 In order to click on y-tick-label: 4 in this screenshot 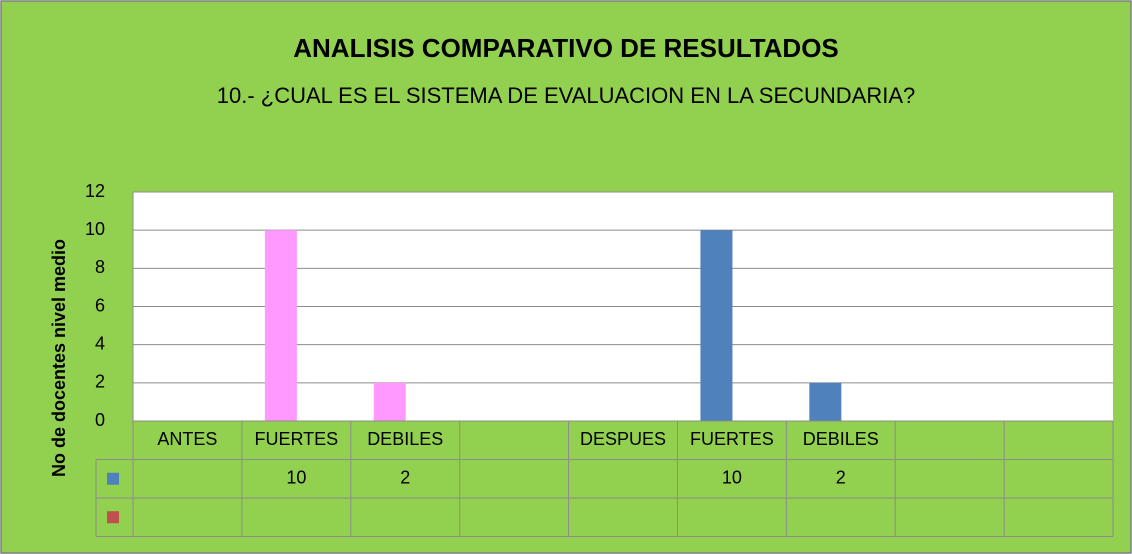, I will do `click(100, 343)`.